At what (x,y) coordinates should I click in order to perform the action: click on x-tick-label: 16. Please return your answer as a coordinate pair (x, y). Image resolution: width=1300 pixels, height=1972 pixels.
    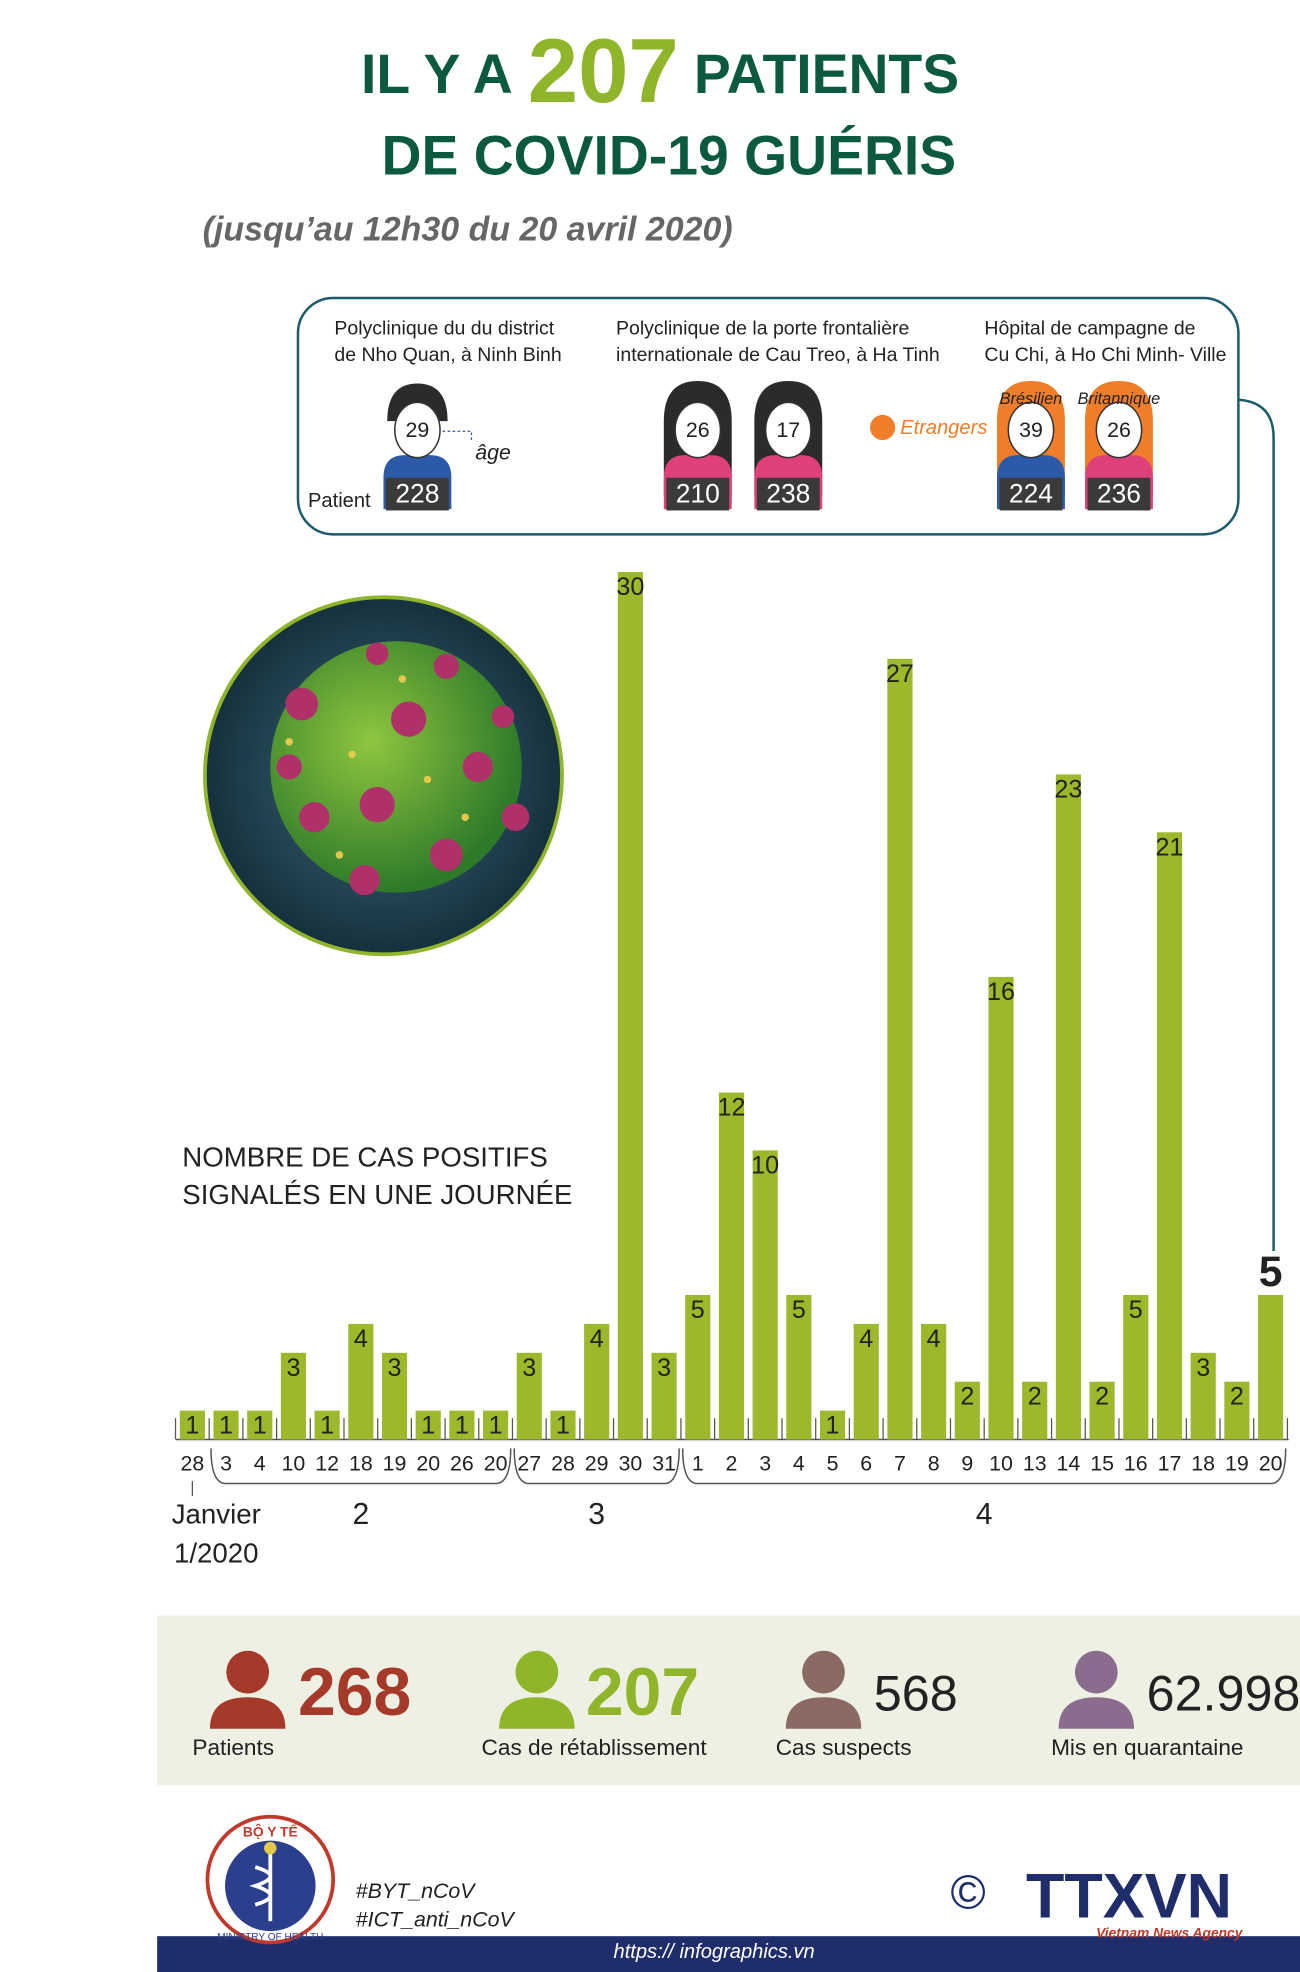
    Looking at the image, I should click on (1136, 1463).